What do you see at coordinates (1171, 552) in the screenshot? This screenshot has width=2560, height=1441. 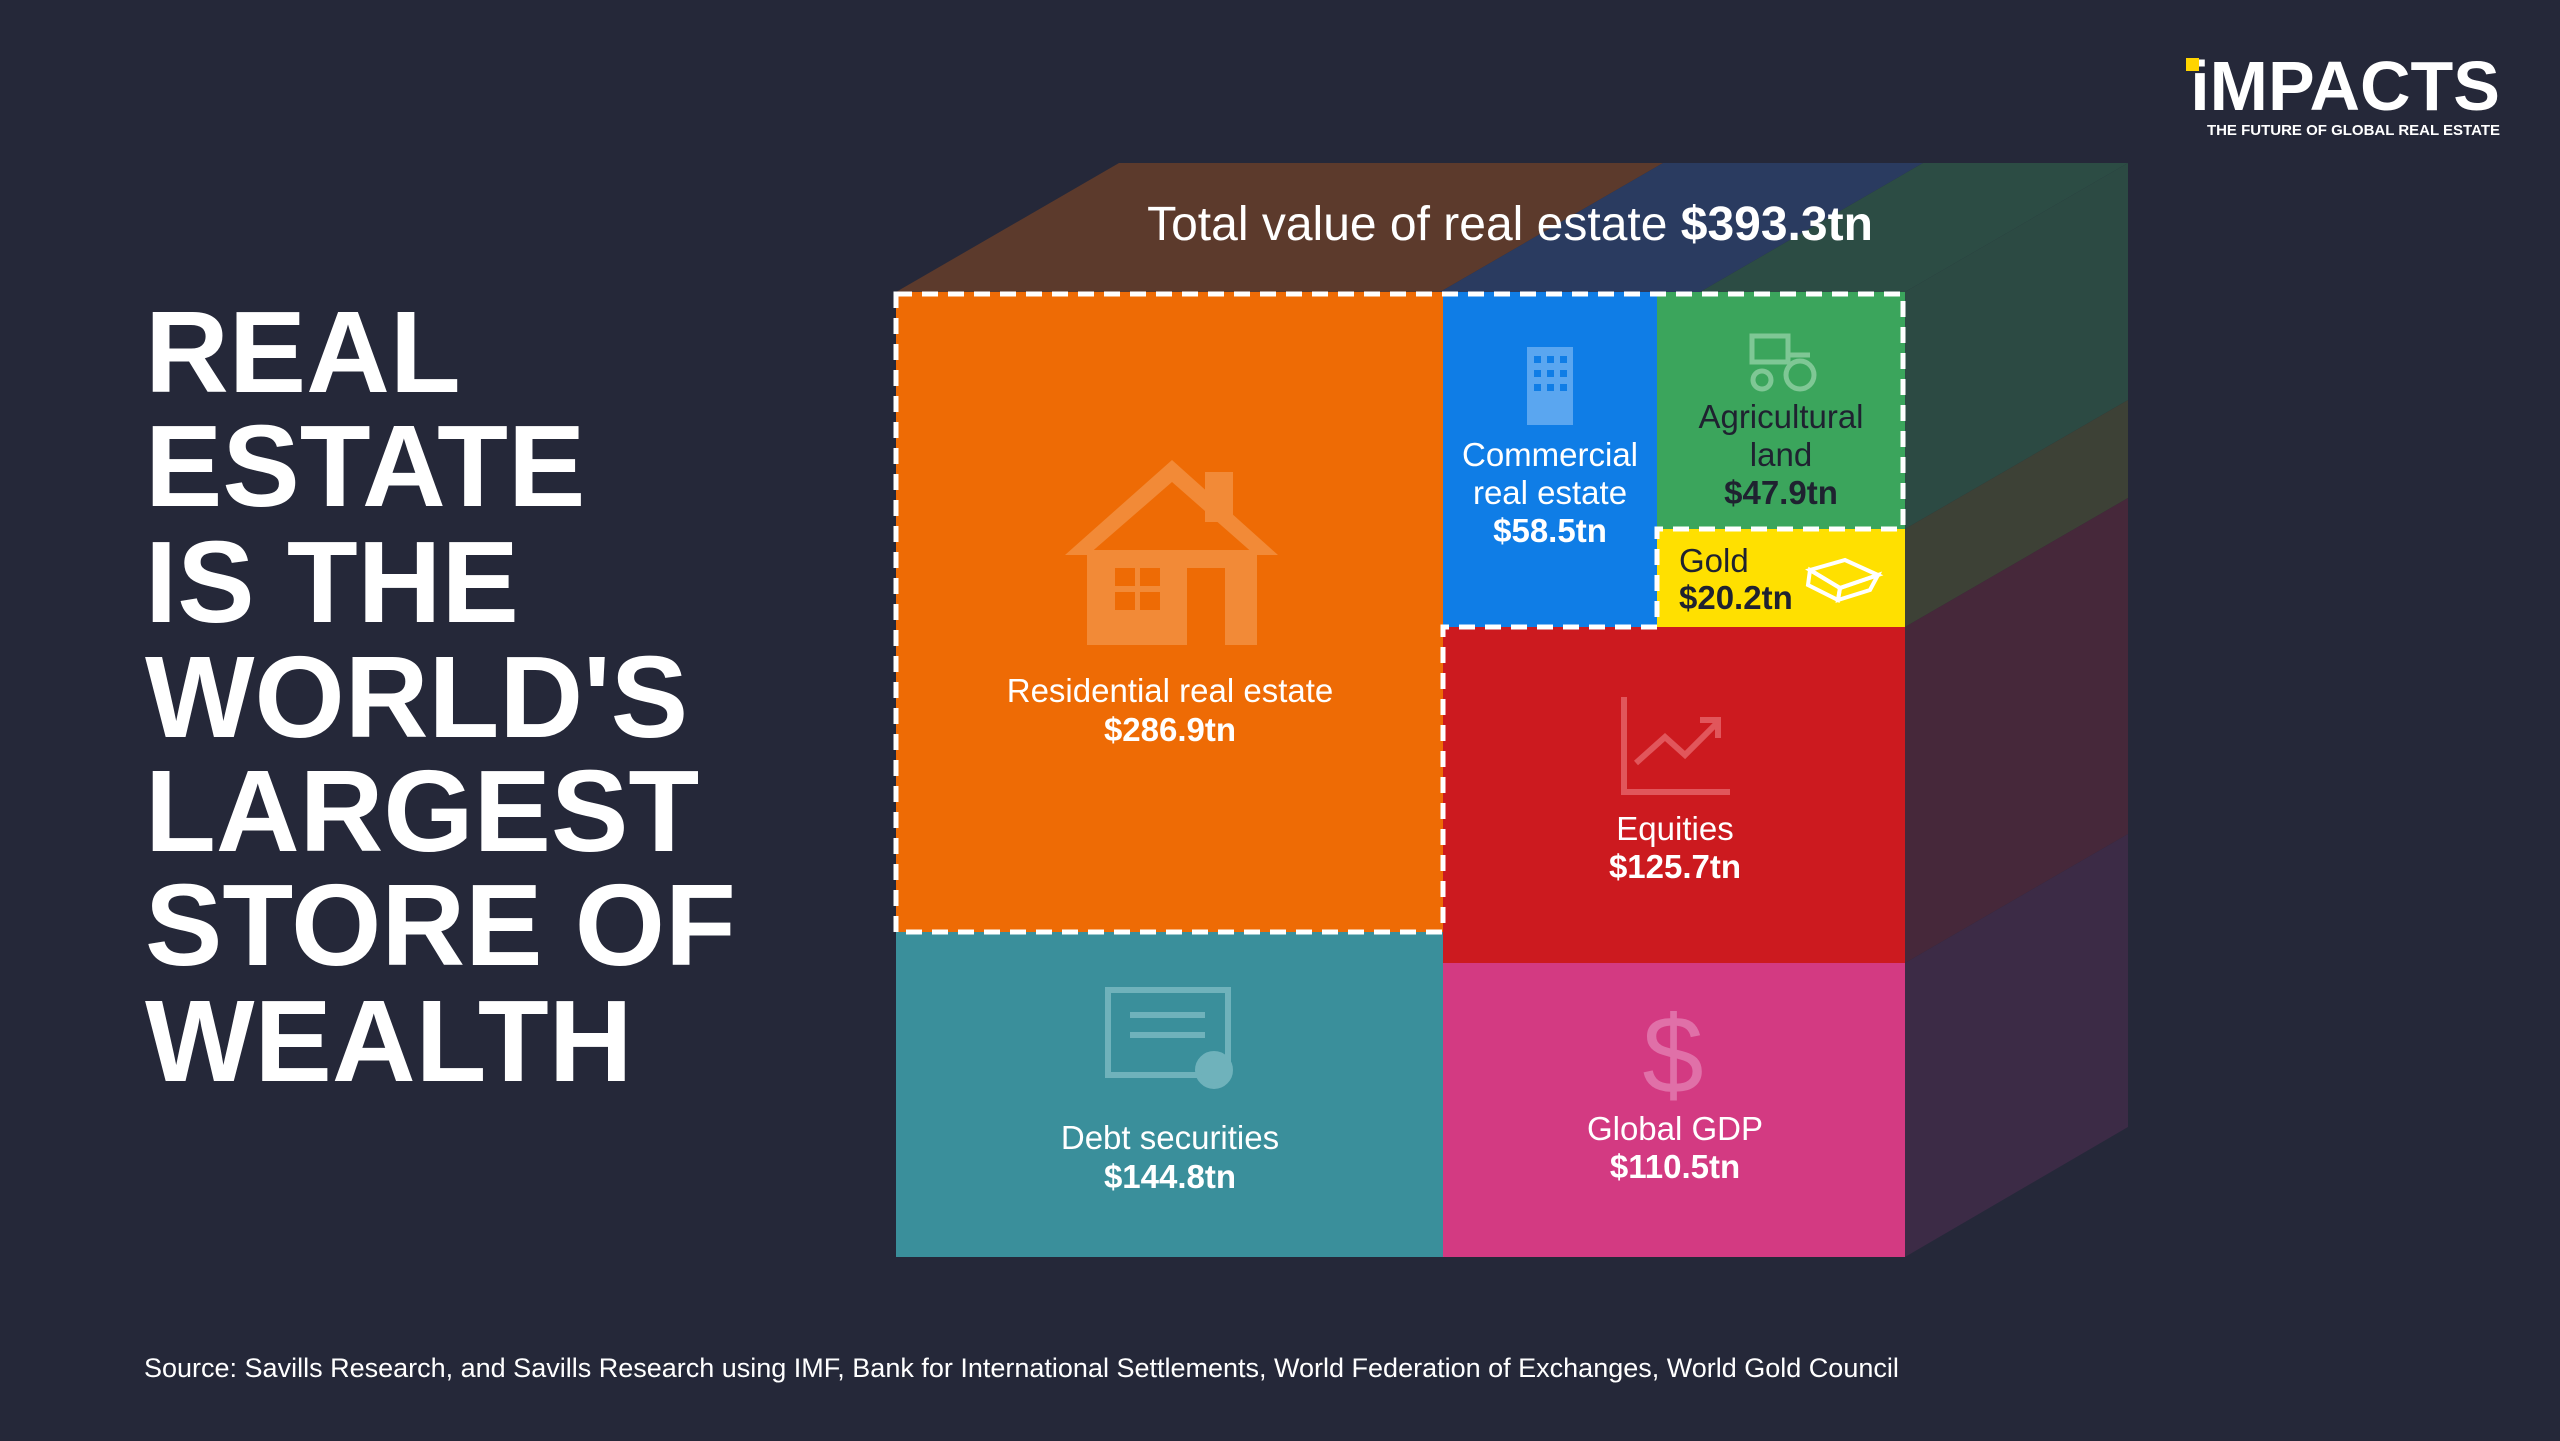 I see `house-icon` at bounding box center [1171, 552].